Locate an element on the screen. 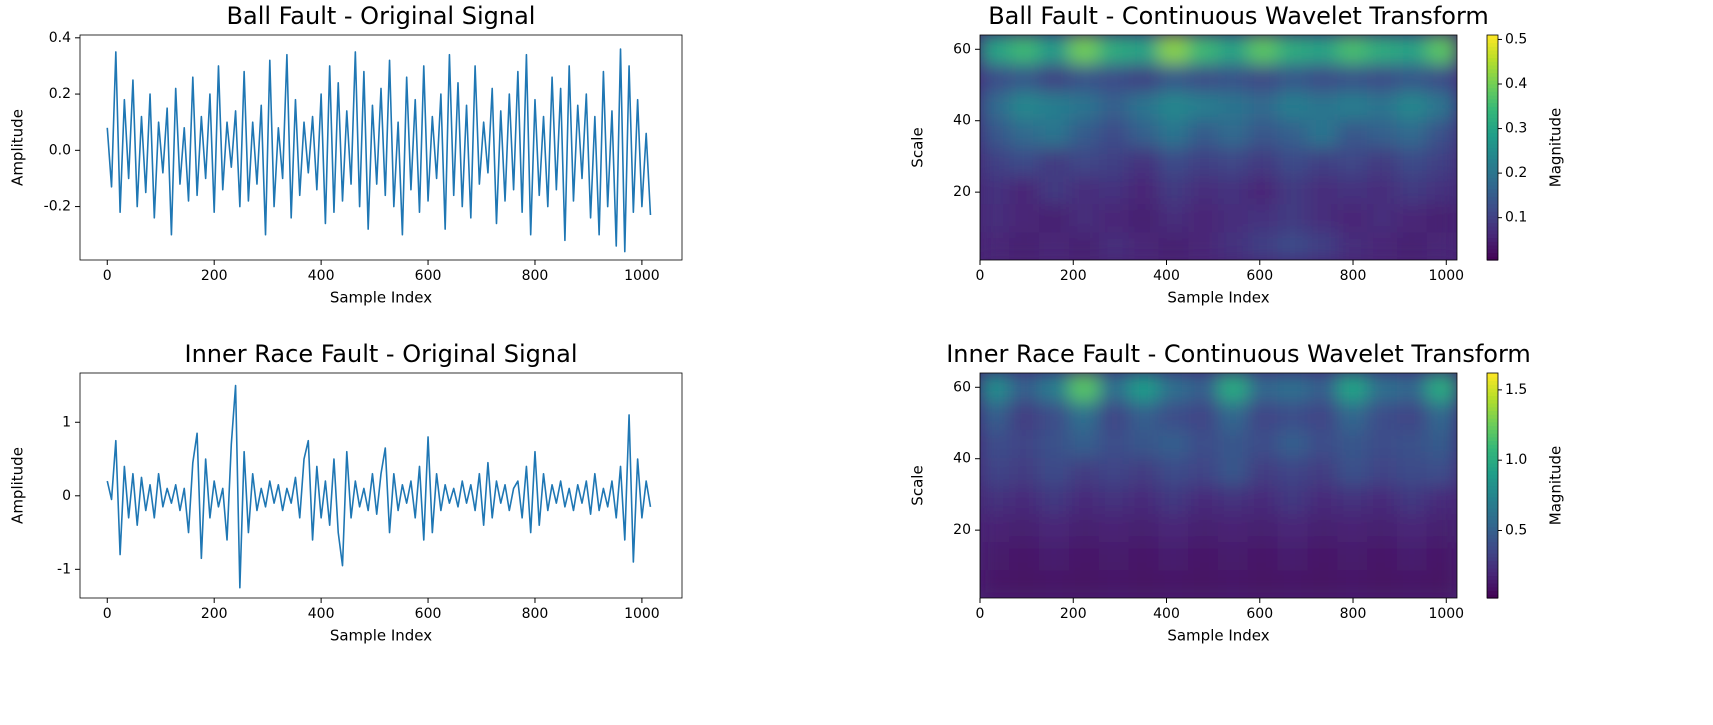 The width and height of the screenshot is (1713, 725). colorbar-tick-label: 0.2 is located at coordinates (1516, 173).